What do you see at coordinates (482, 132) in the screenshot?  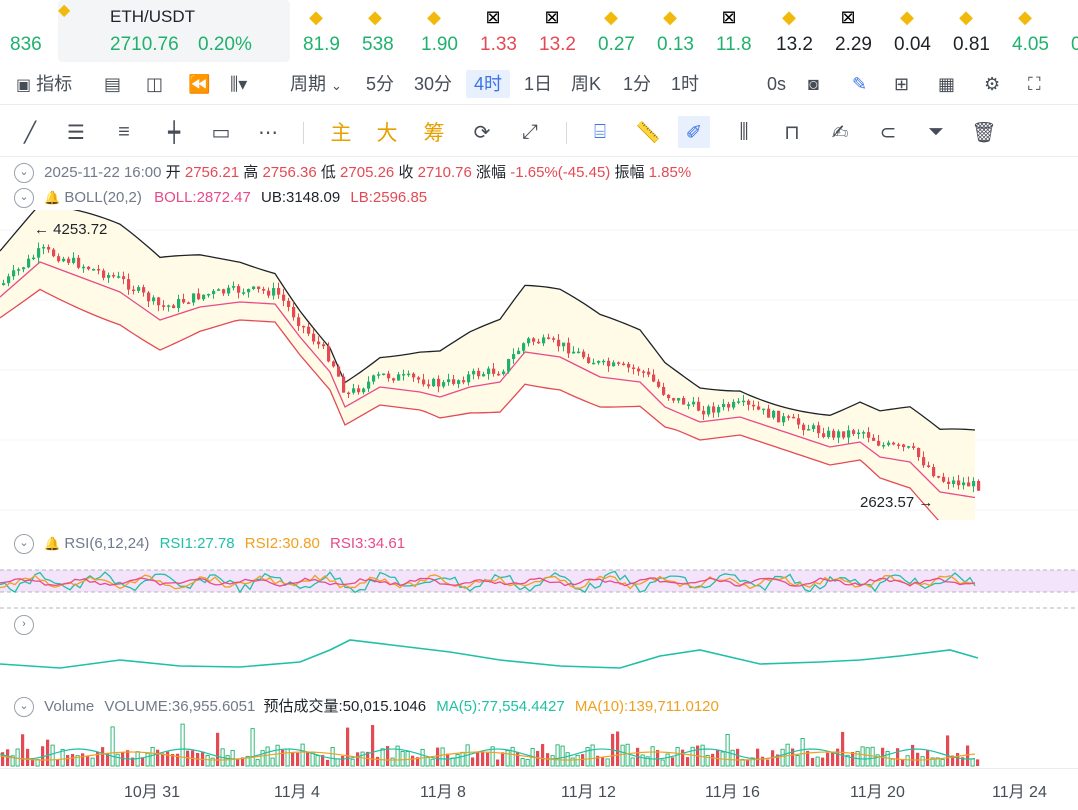 I see `sync-icon: ⟳` at bounding box center [482, 132].